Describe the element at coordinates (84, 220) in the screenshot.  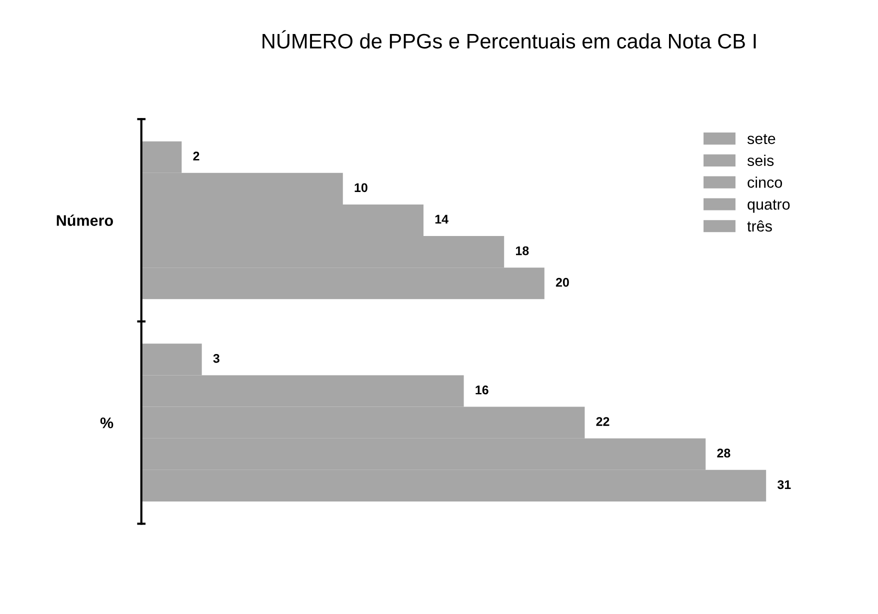
I see `y-tick-label: Número` at that location.